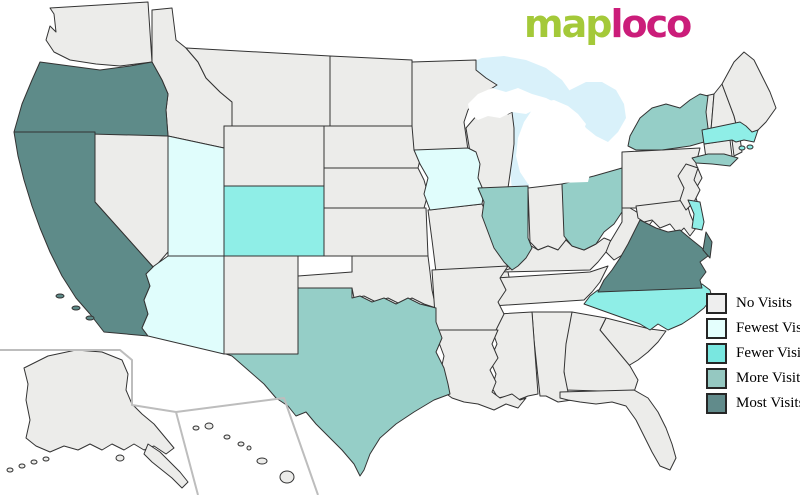 The width and height of the screenshot is (800, 495). Describe the element at coordinates (196, 196) in the screenshot. I see `state-utah` at that location.